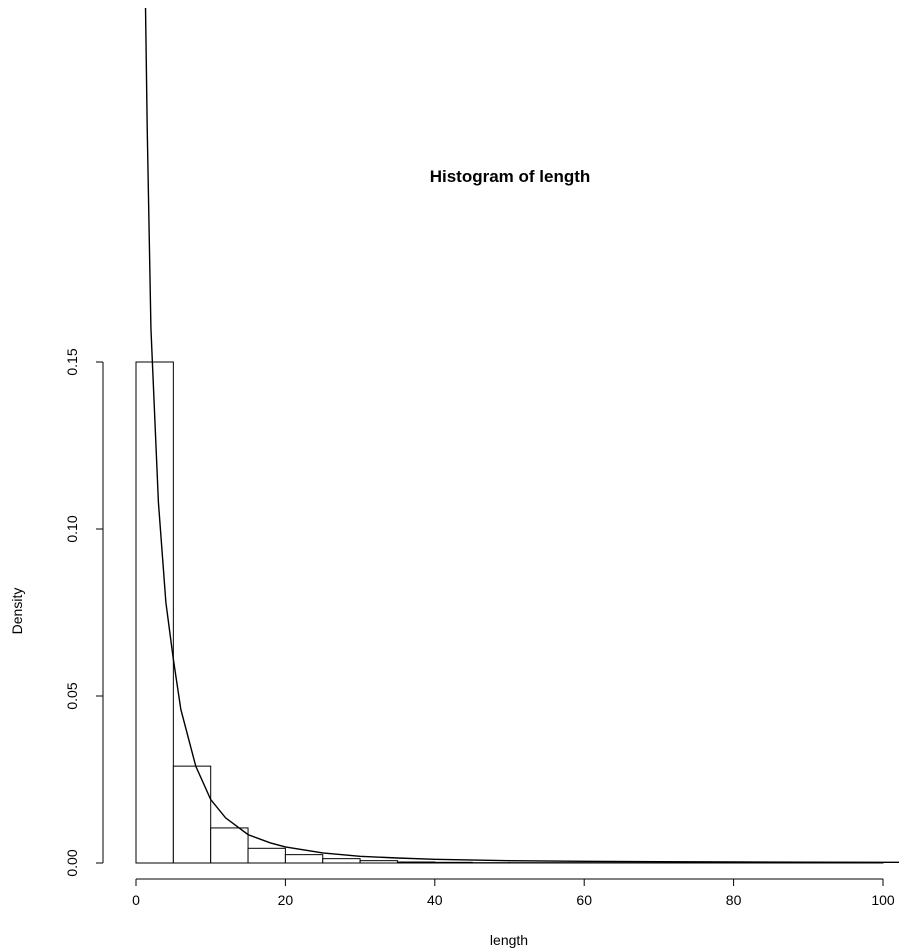  Describe the element at coordinates (72, 862) in the screenshot. I see `y-tick-label: 0.00` at that location.